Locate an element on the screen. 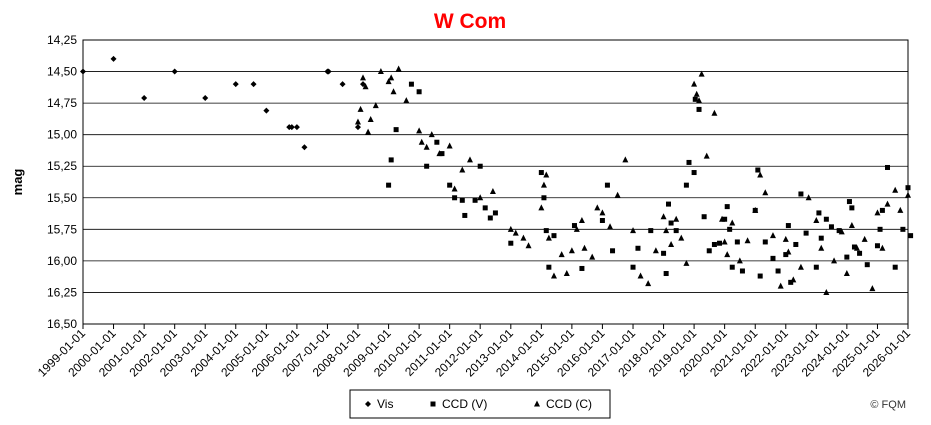 The height and width of the screenshot is (425, 931). credit-text: © FQM is located at coordinates (888, 405).